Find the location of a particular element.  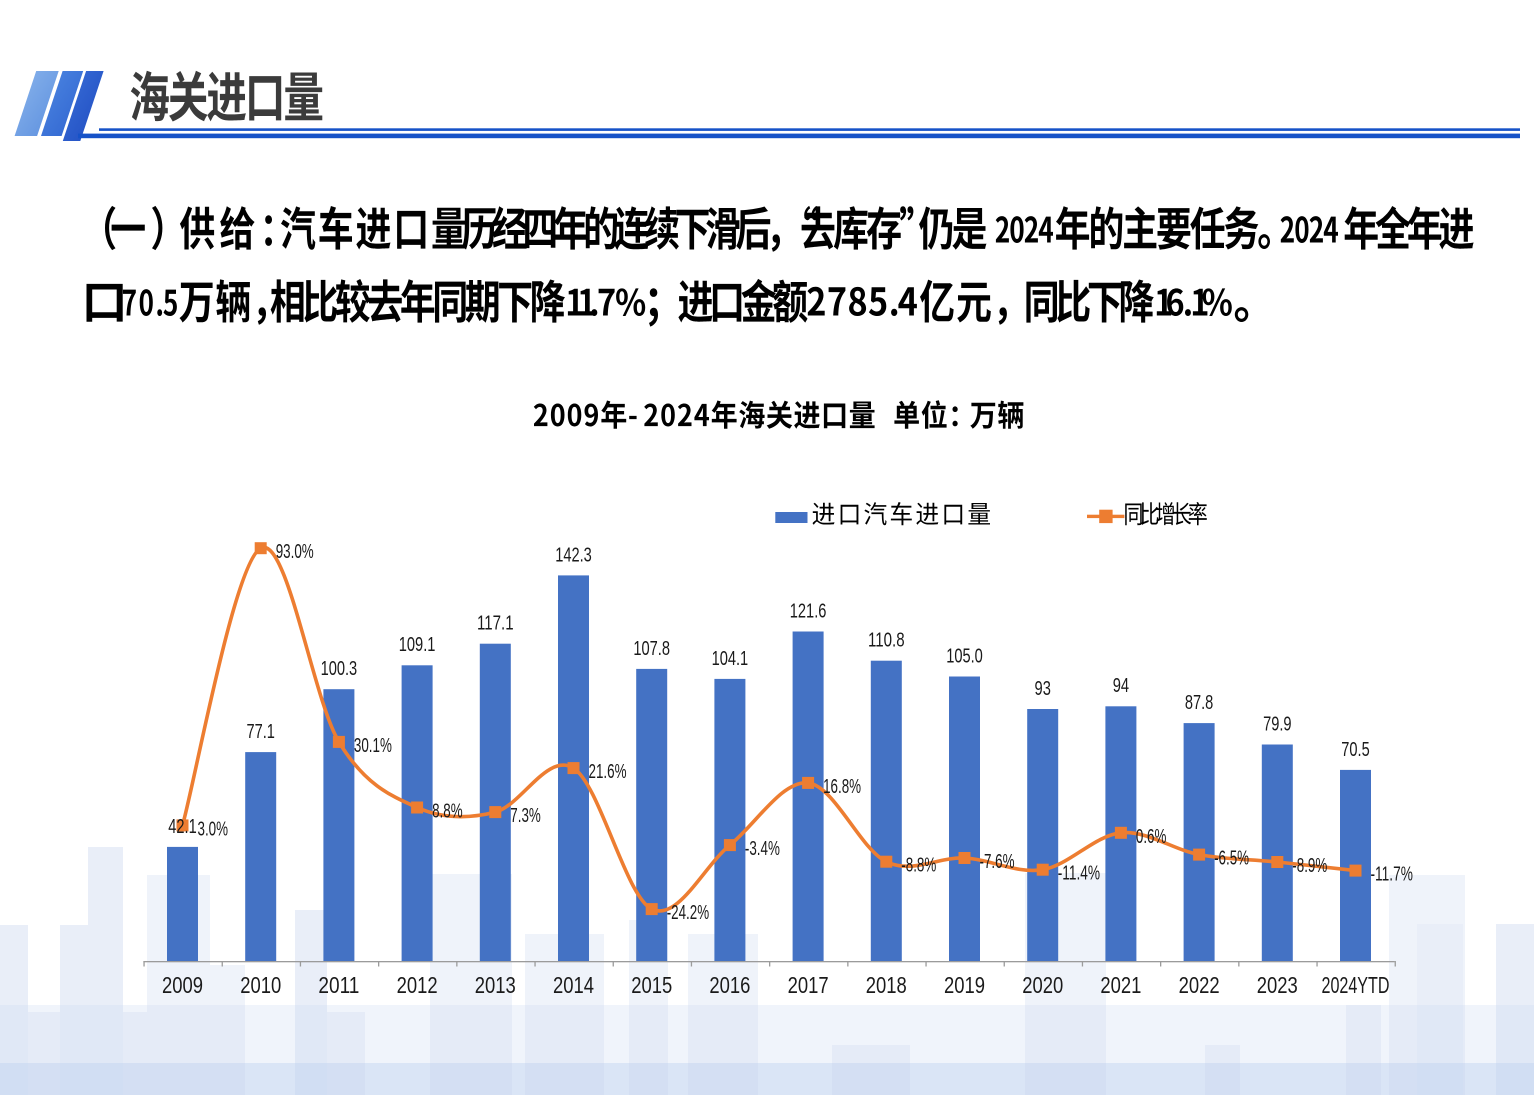

svg-text: -24.2% is located at coordinates (688, 913).